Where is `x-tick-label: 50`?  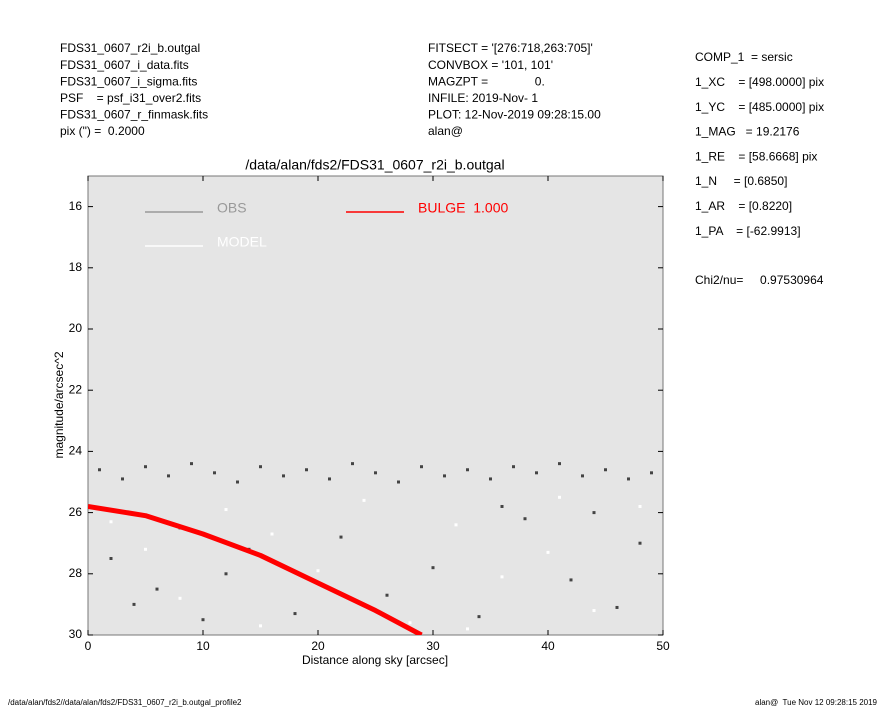 x-tick-label: 50 is located at coordinates (663, 646).